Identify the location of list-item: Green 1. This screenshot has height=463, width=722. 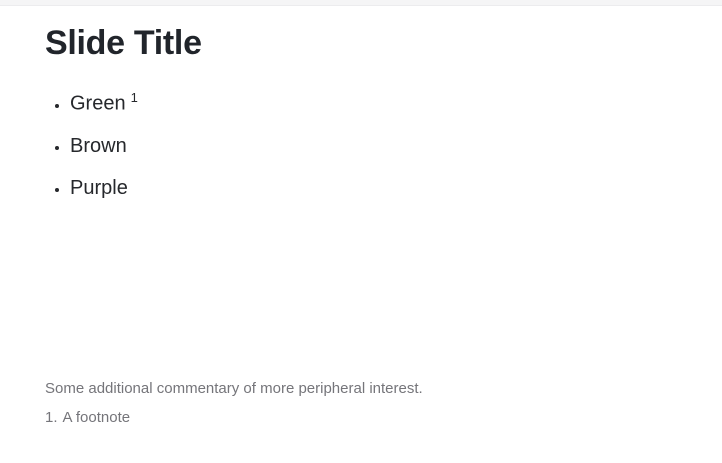
(104, 101).